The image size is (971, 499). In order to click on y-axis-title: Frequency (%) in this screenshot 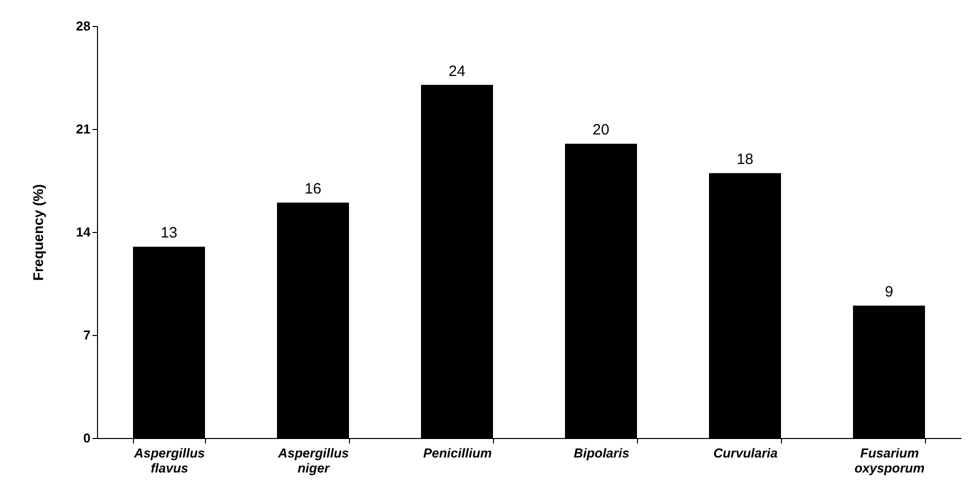, I will do `click(38, 232)`.